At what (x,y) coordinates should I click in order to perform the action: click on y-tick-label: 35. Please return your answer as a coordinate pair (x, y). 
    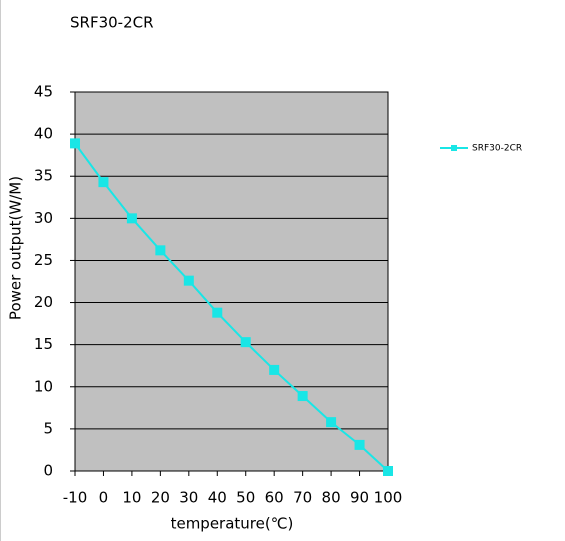
    Looking at the image, I should click on (43, 176).